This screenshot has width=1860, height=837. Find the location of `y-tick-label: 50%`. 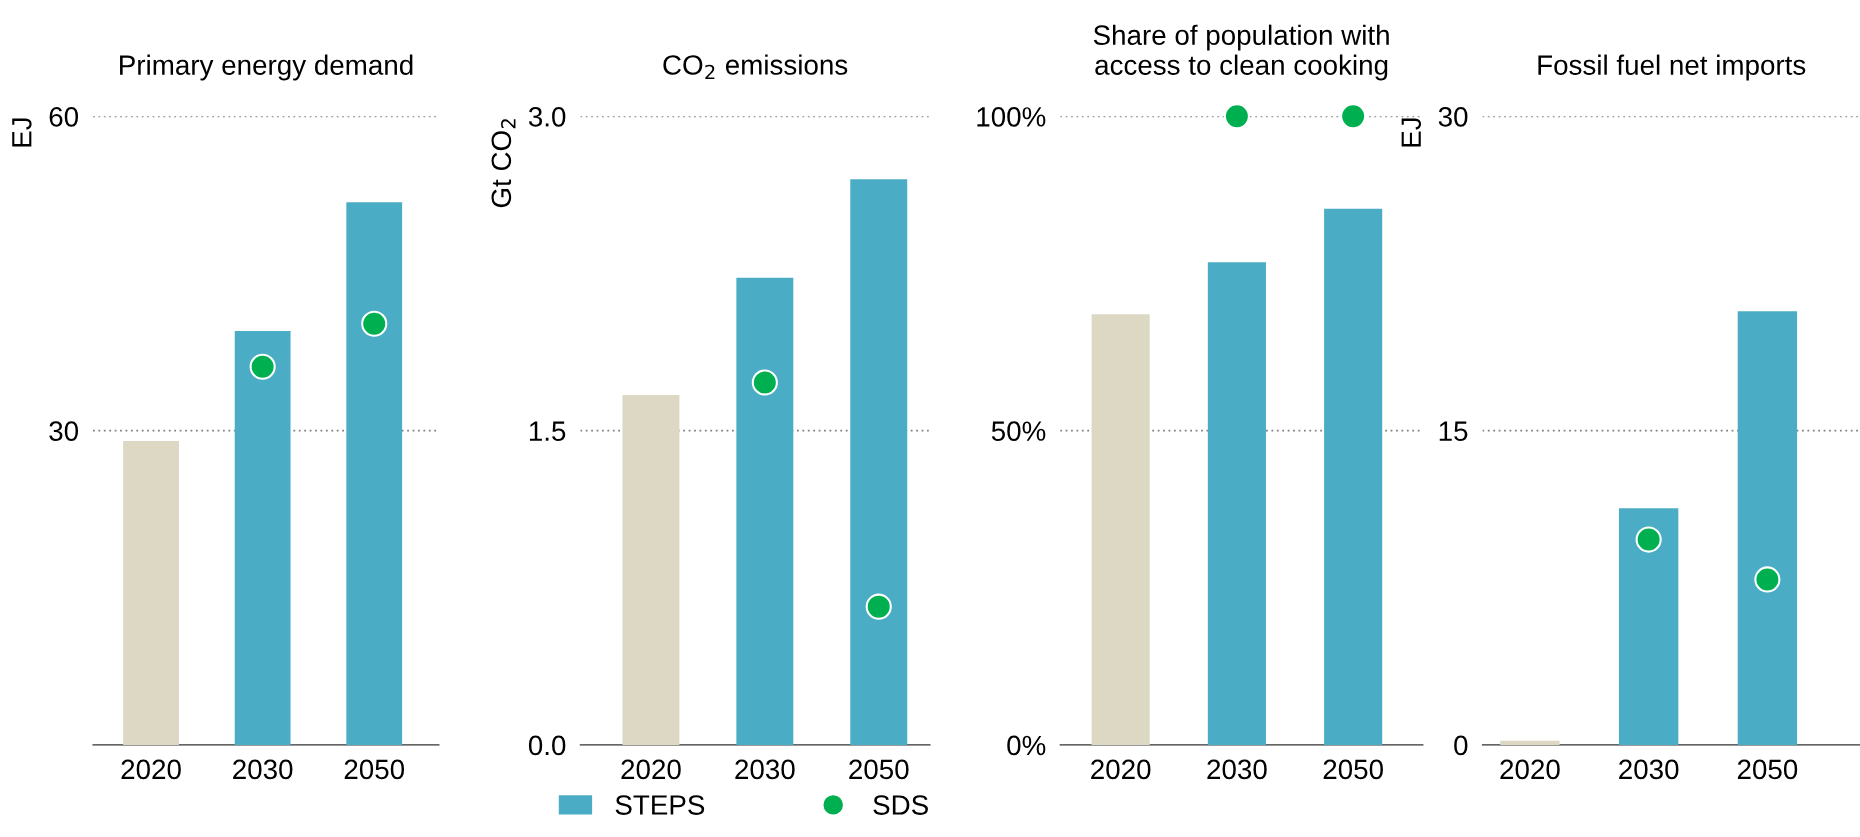

y-tick-label: 50% is located at coordinates (1018, 431).